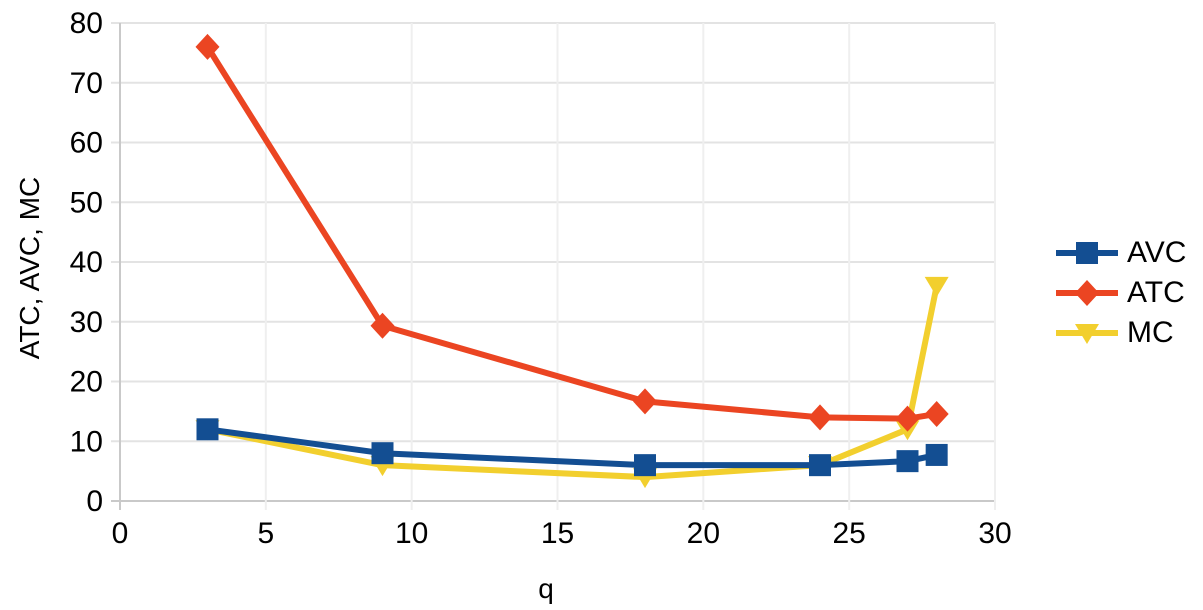  Describe the element at coordinates (1121, 333) in the screenshot. I see `legend-item-mc: MC` at that location.